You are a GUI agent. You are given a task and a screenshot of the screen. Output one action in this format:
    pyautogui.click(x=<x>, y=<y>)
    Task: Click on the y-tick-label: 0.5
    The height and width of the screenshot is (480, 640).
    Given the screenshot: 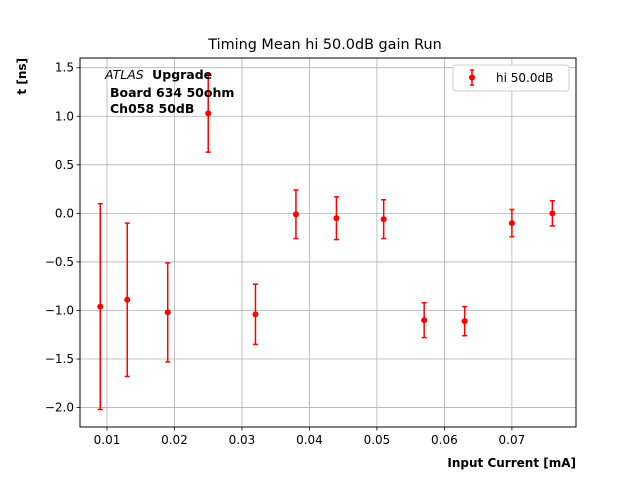 What is the action you would take?
    pyautogui.click(x=64, y=165)
    